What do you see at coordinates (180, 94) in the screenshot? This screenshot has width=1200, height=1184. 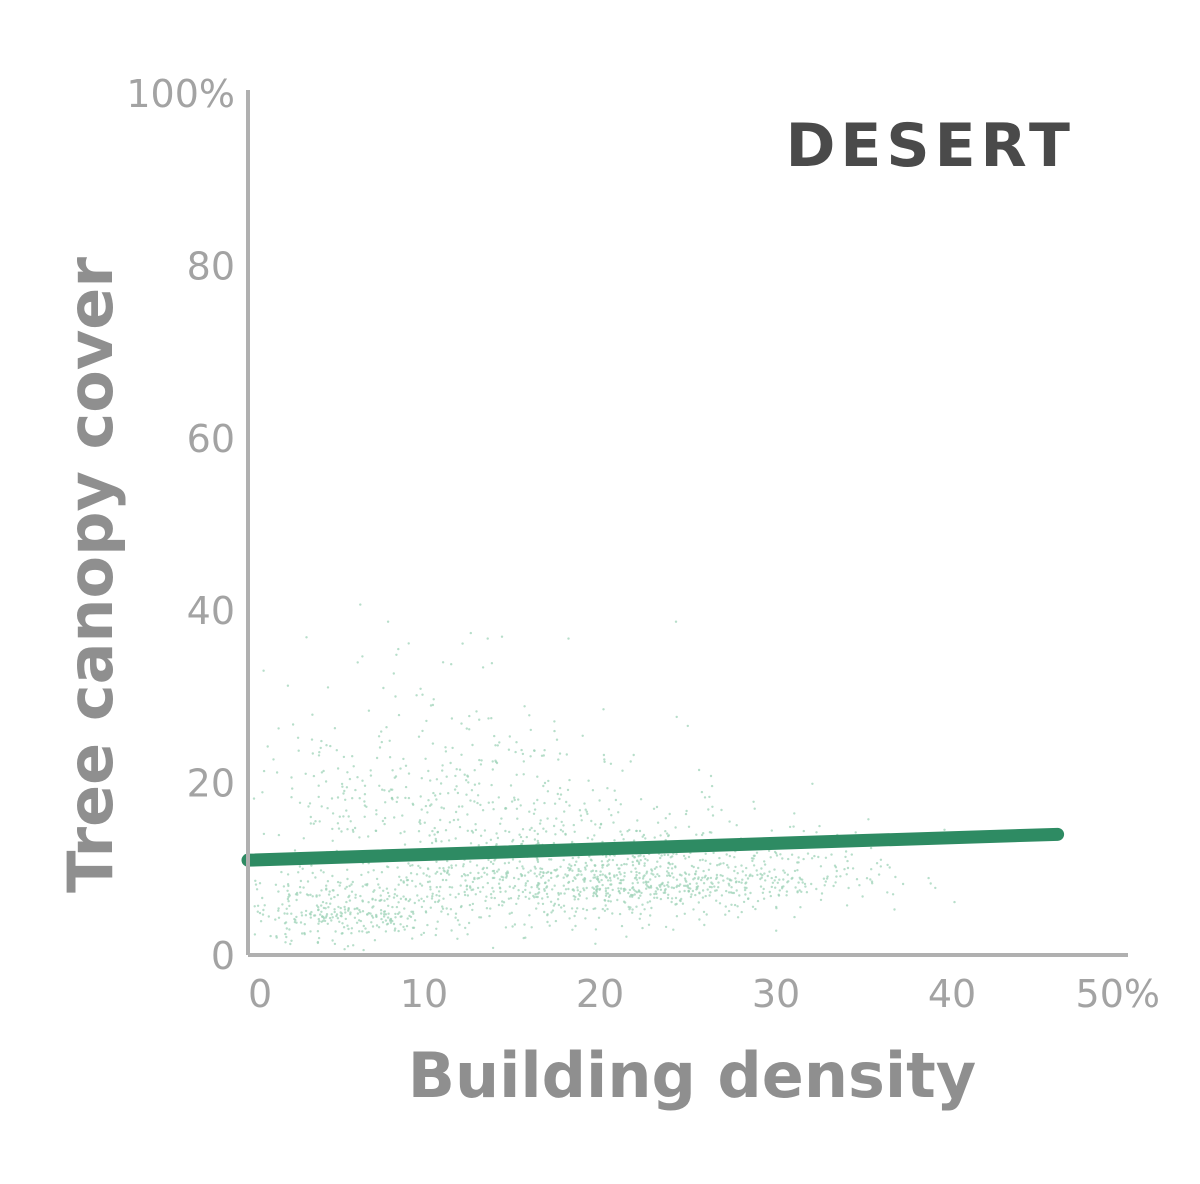 I see `y-tick-label: 100%` at bounding box center [180, 94].